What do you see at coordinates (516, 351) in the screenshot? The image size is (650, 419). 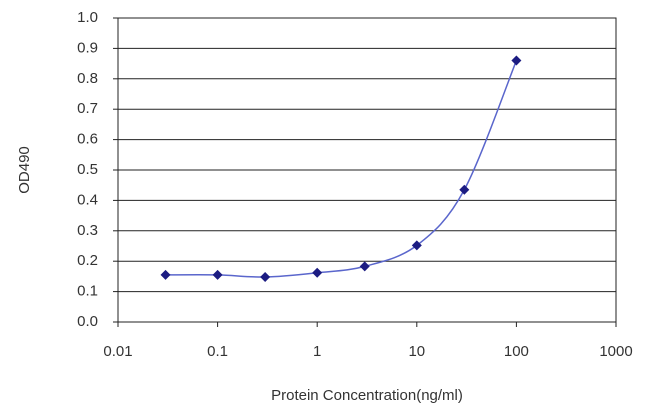 I see `x-tick-label: 100` at bounding box center [516, 351].